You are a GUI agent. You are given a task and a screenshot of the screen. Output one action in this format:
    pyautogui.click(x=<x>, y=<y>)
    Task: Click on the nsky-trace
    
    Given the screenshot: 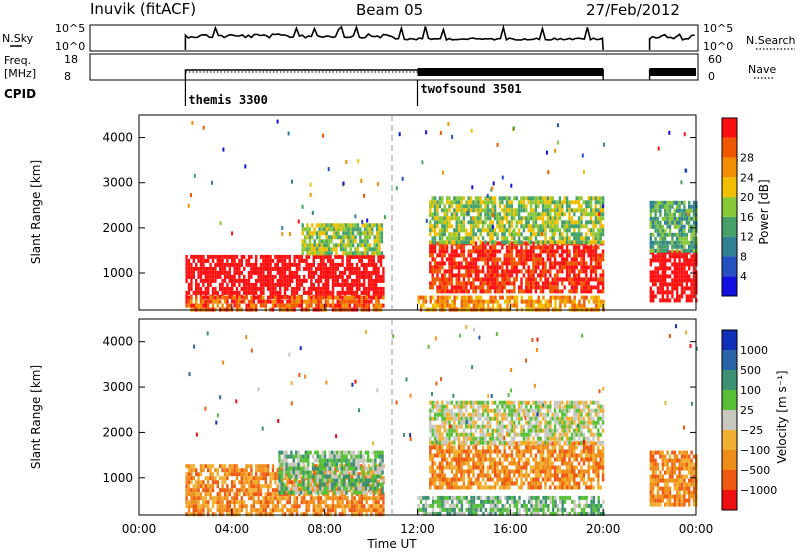 What is the action you would take?
    pyautogui.click(x=439, y=37)
    